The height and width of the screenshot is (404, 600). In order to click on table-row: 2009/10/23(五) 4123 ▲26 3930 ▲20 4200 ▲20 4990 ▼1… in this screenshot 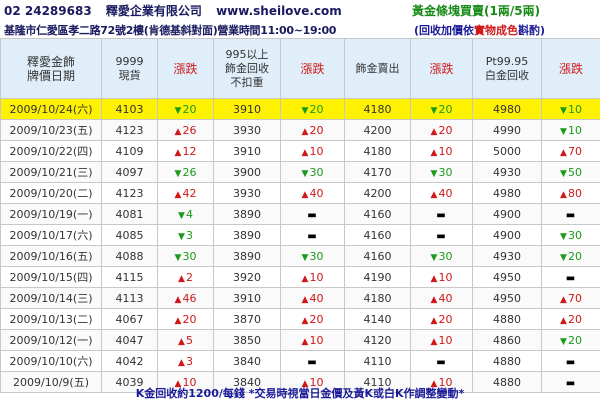, I will do `click(300, 130)`.